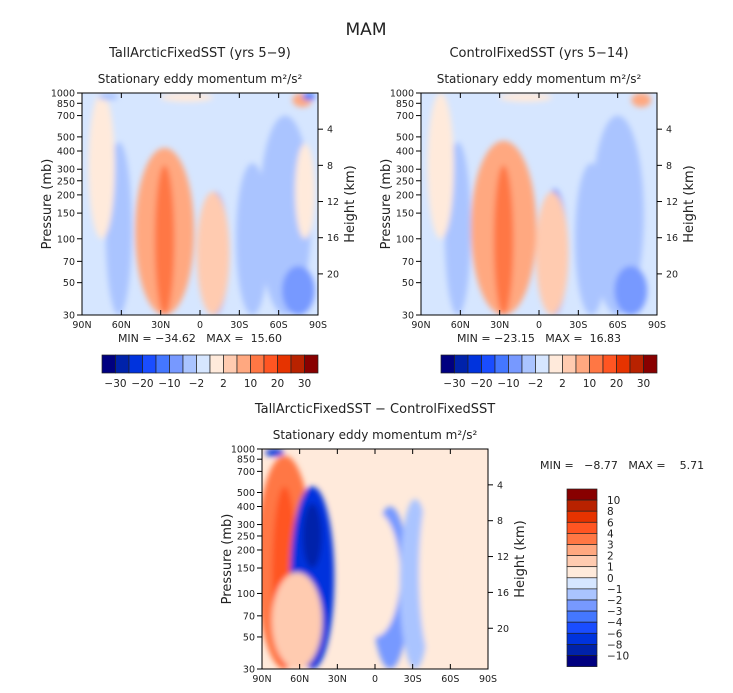  Describe the element at coordinates (589, 384) in the screenshot. I see `colorbar-label: 10` at that location.